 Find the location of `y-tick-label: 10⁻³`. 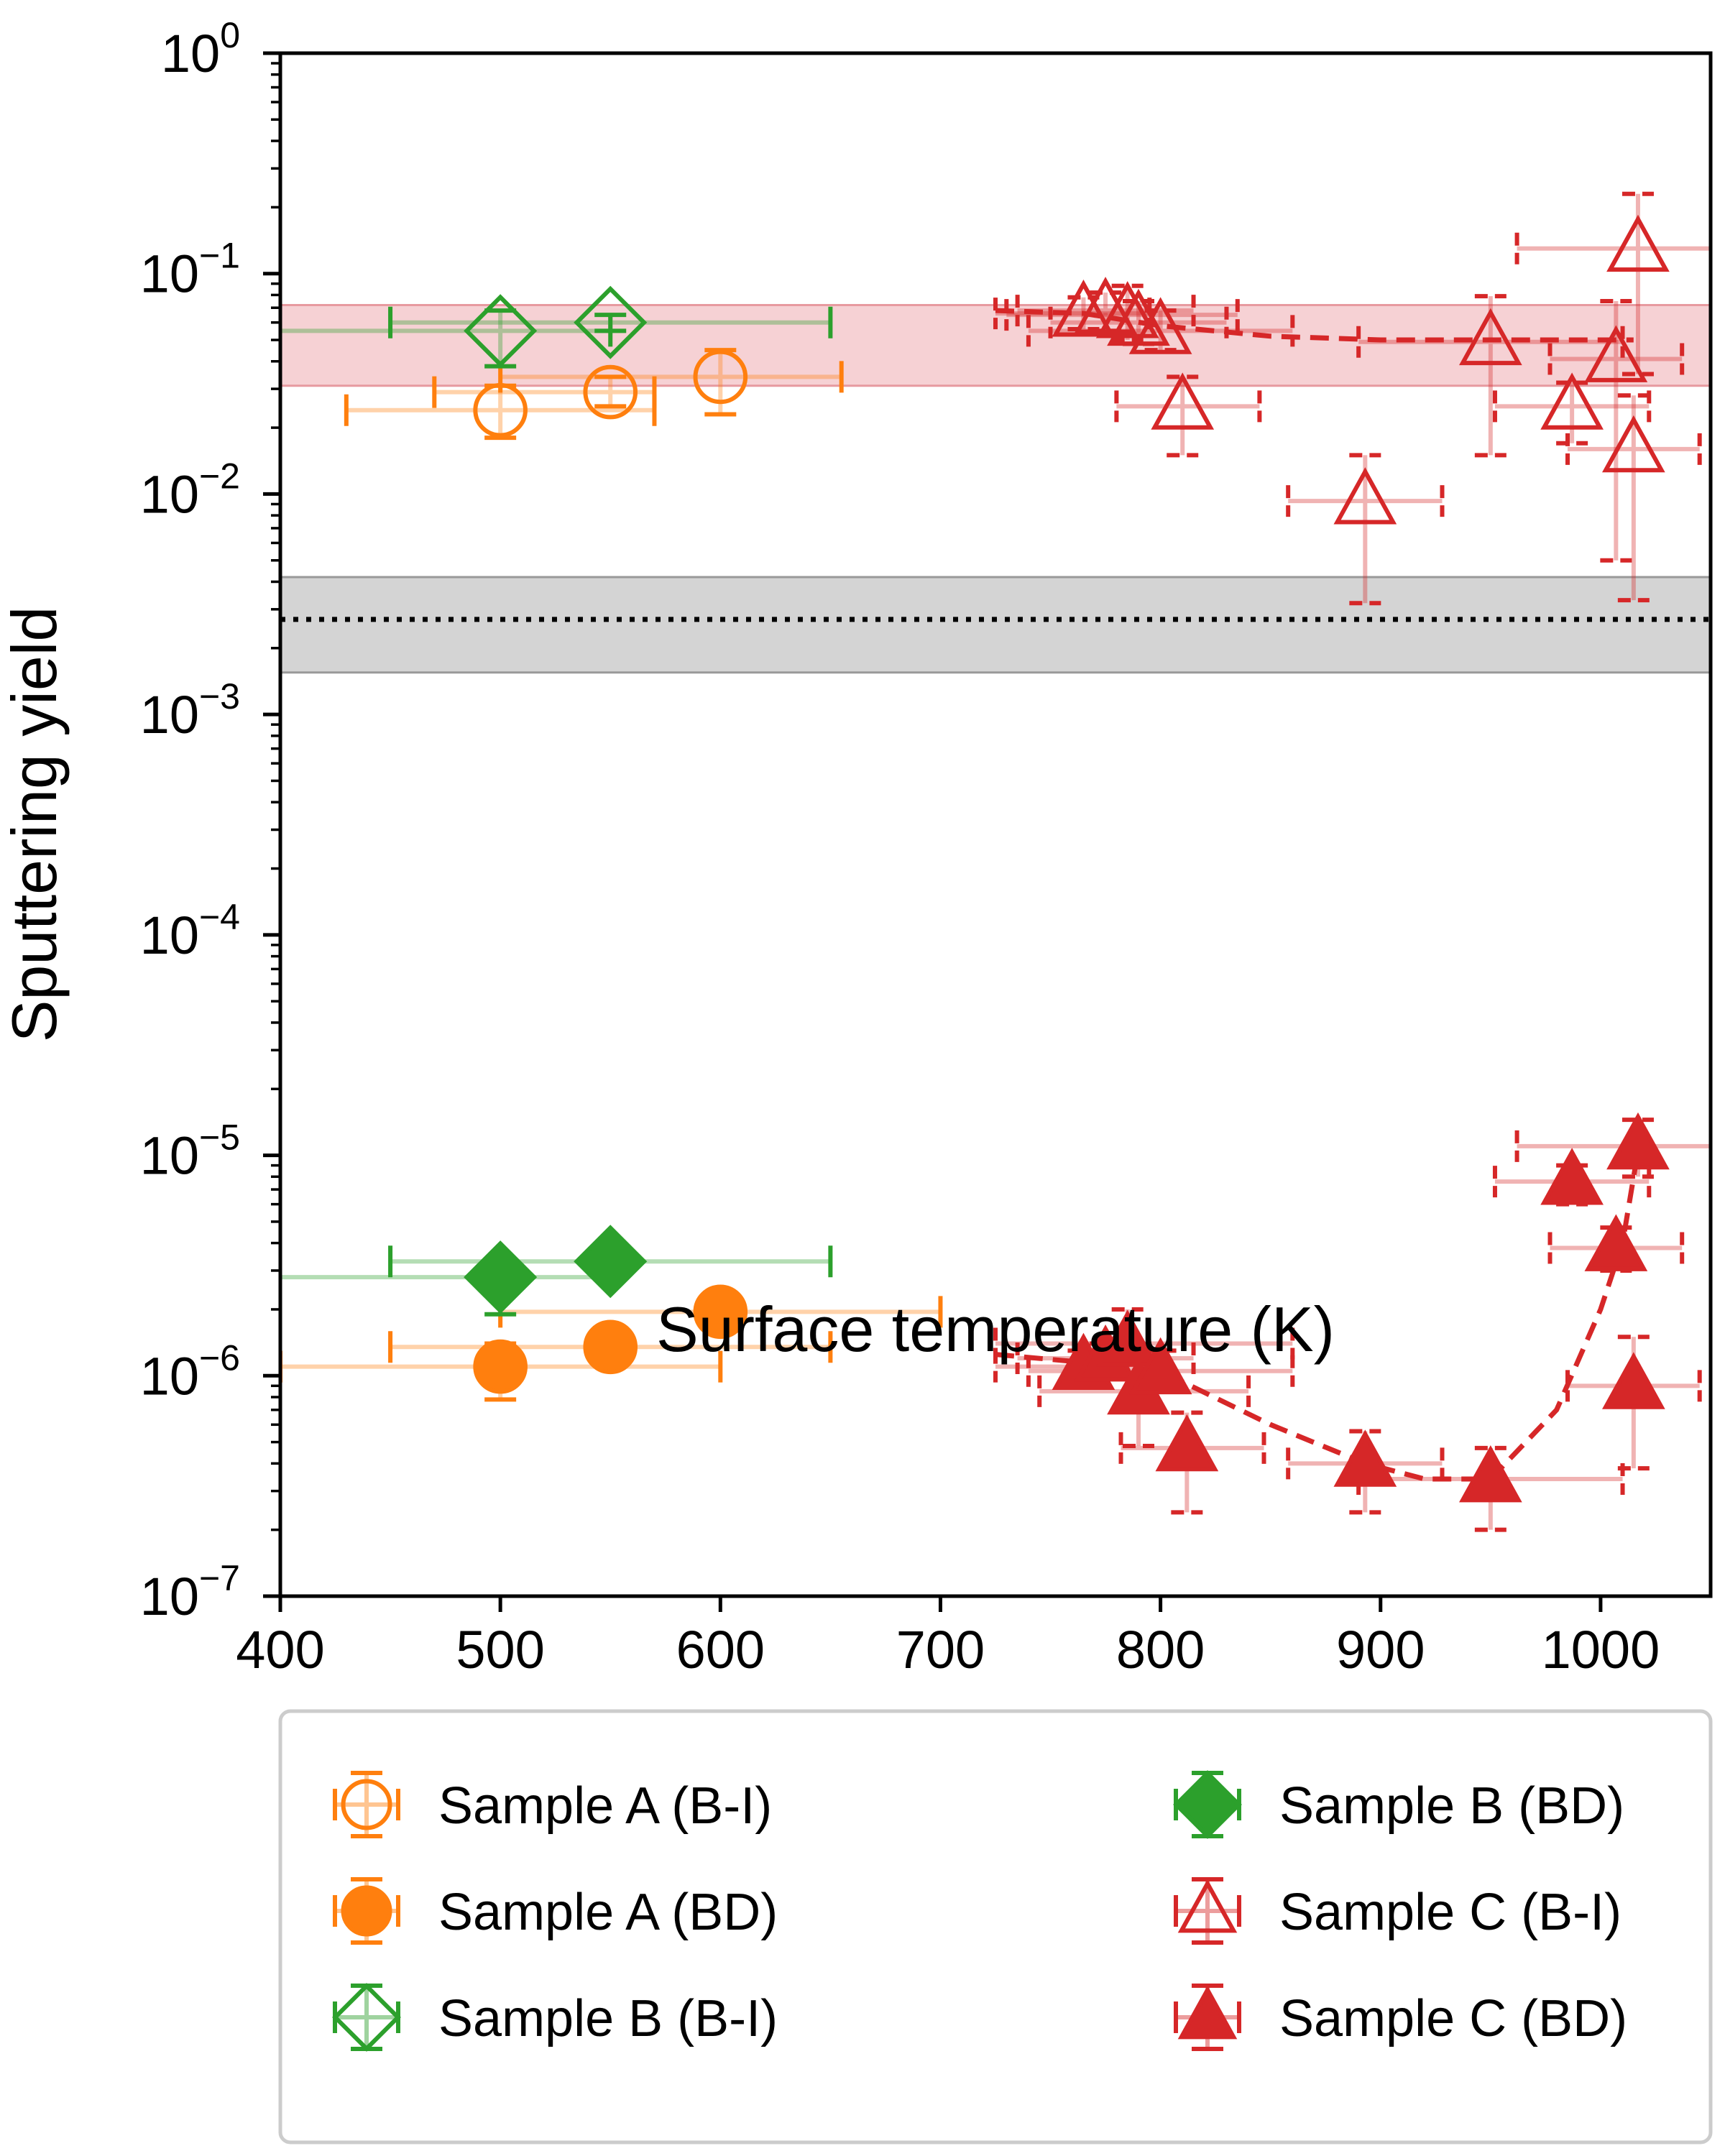

y-tick-label: 10⁻³ is located at coordinates (190, 710).